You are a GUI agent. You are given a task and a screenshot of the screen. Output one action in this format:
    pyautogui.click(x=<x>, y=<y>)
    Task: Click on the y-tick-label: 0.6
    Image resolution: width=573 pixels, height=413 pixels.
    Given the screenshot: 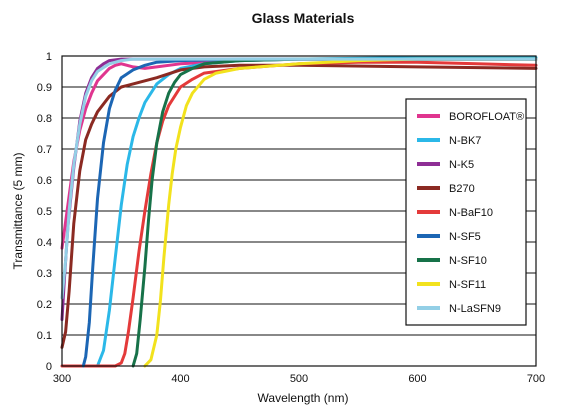 What is the action you would take?
    pyautogui.click(x=44, y=181)
    